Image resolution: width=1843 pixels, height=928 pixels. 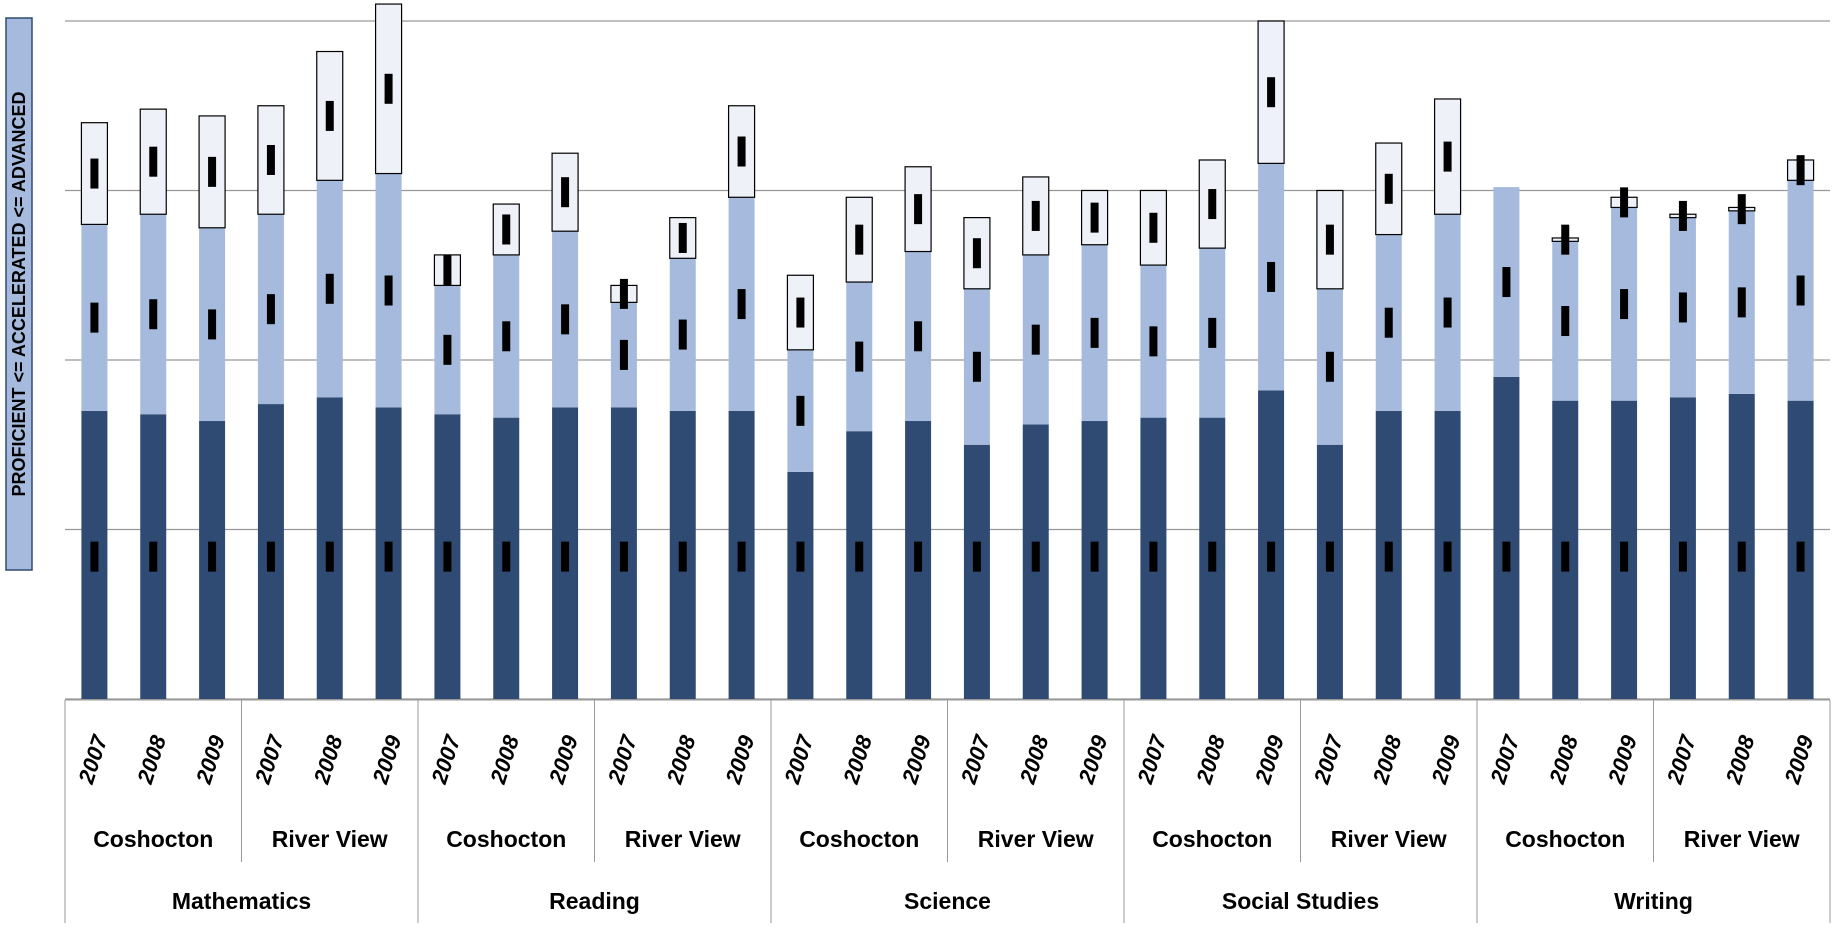 I want to click on group-label: Reading, so click(x=594, y=901).